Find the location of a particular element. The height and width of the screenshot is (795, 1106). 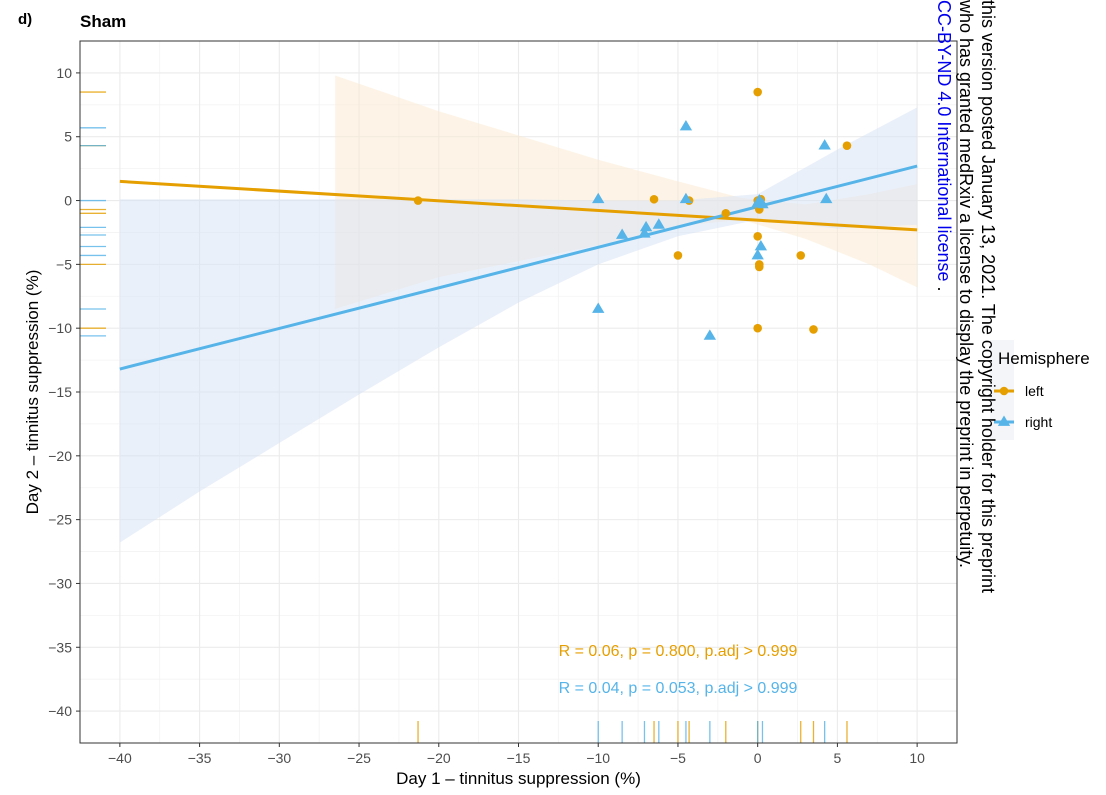

legend-key-marker-left is located at coordinates (1004, 391).